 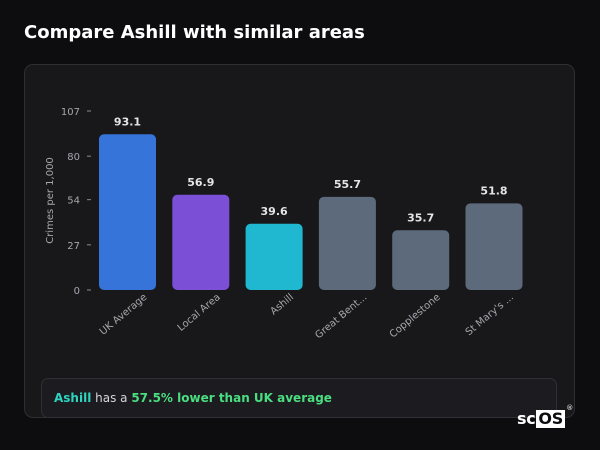 I want to click on bar-value-label: 39.6, so click(x=274, y=211).